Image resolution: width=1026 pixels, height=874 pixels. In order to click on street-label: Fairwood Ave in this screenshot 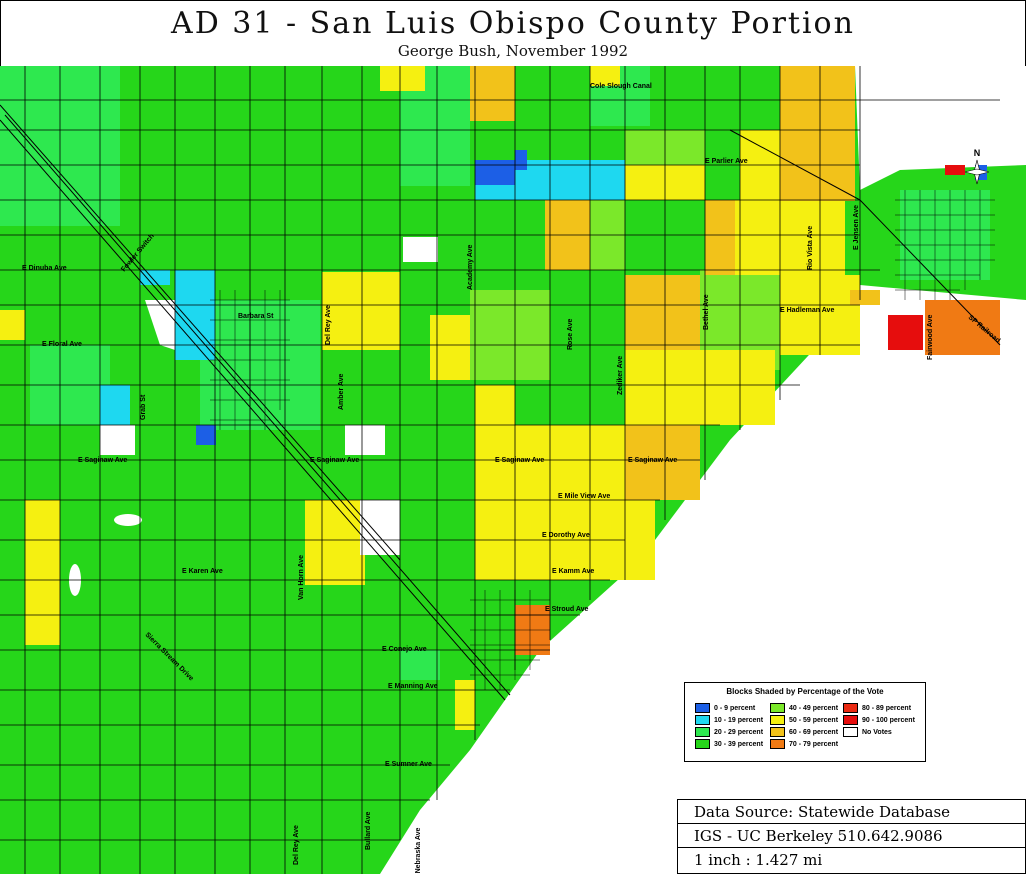, I will do `click(930, 337)`.